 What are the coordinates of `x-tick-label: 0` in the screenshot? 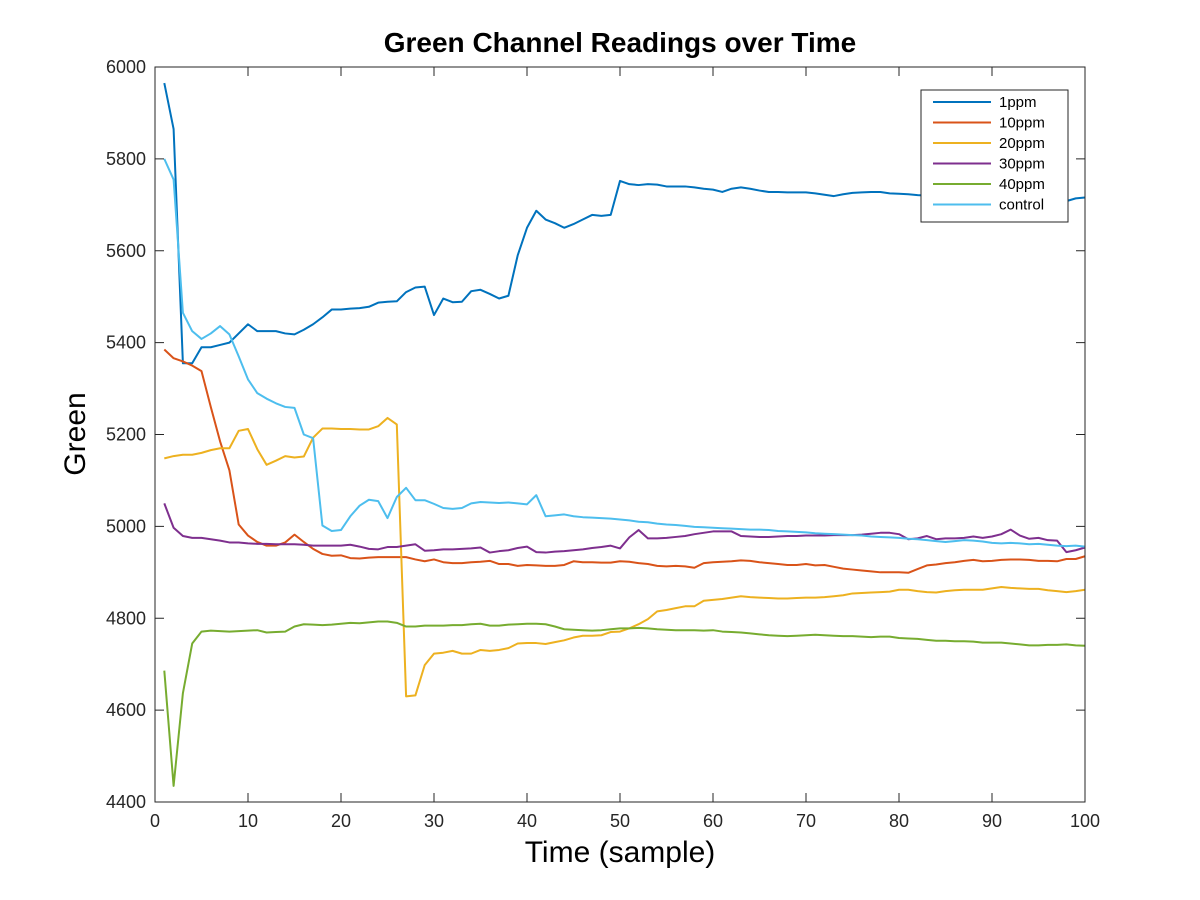 It's located at (155, 821).